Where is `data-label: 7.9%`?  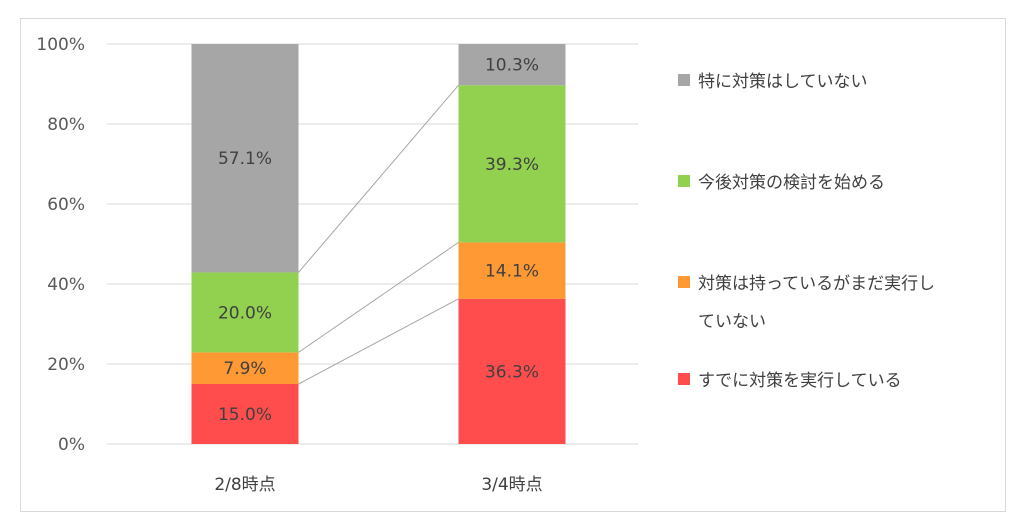
data-label: 7.9% is located at coordinates (244, 369).